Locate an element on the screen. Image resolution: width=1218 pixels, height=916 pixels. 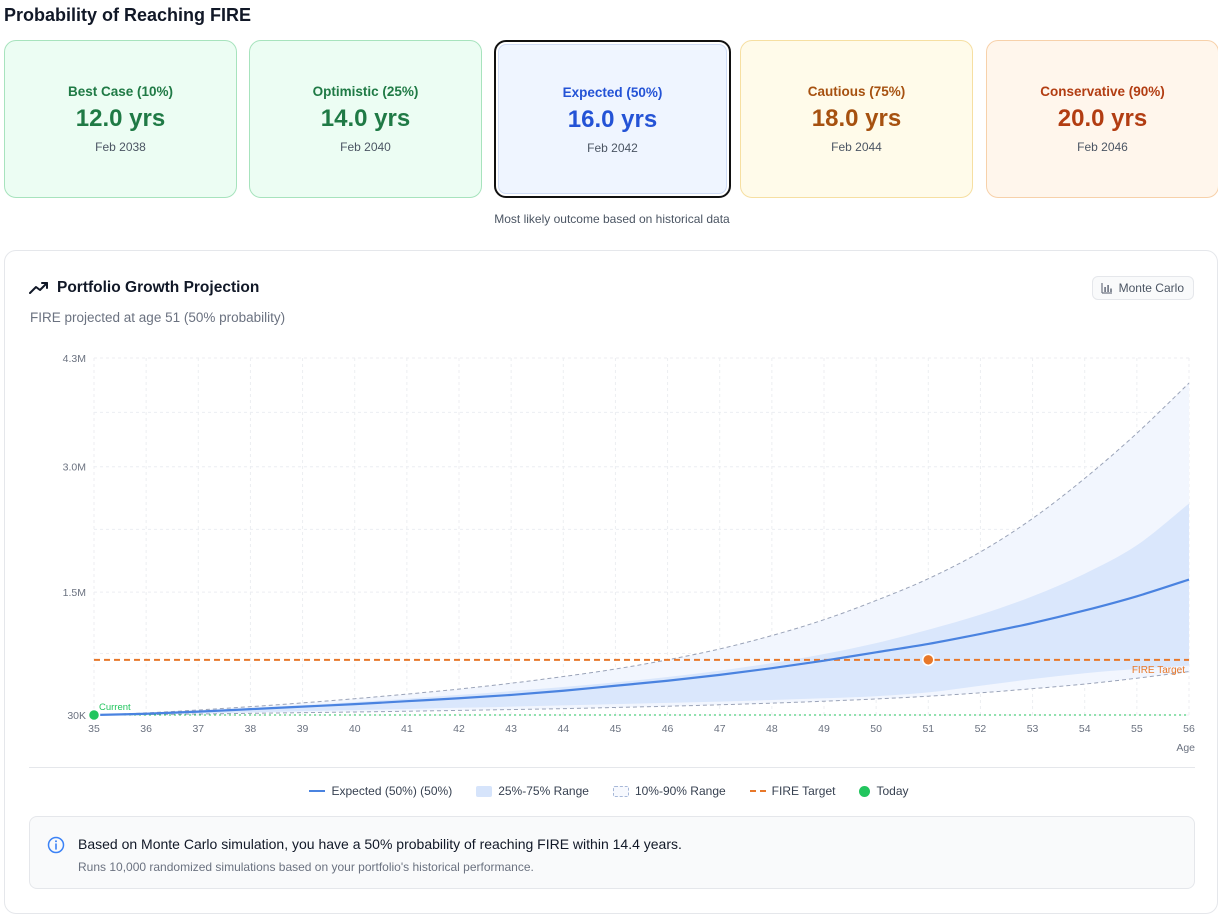
scenario-value: 12.0 yrs is located at coordinates (120, 118).